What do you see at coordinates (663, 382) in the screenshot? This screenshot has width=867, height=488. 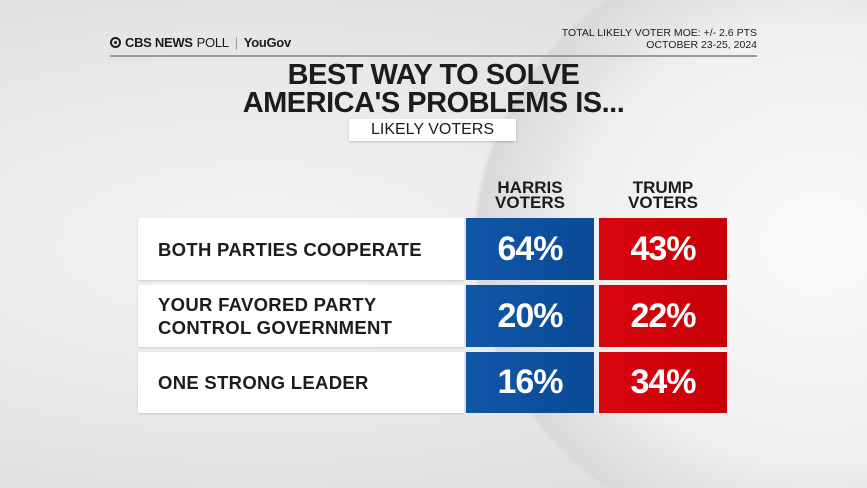 I see `cell-trump-strong-leader: 34%` at bounding box center [663, 382].